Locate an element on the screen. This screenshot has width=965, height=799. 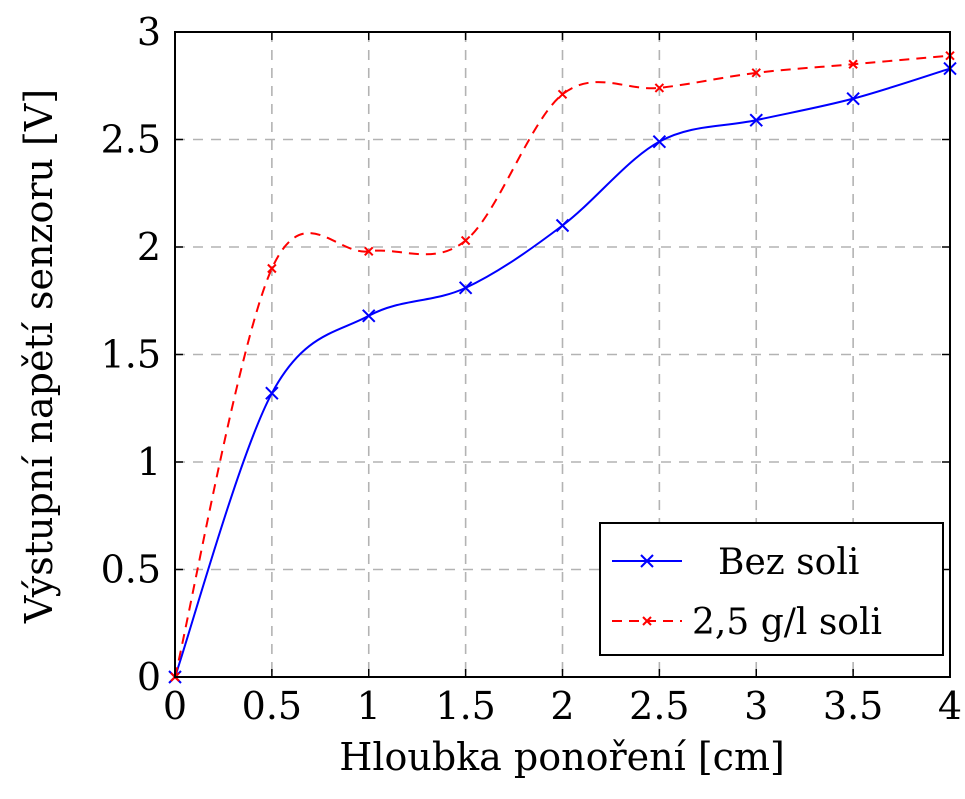
y-tick-label: 0 is located at coordinates (149, 677).